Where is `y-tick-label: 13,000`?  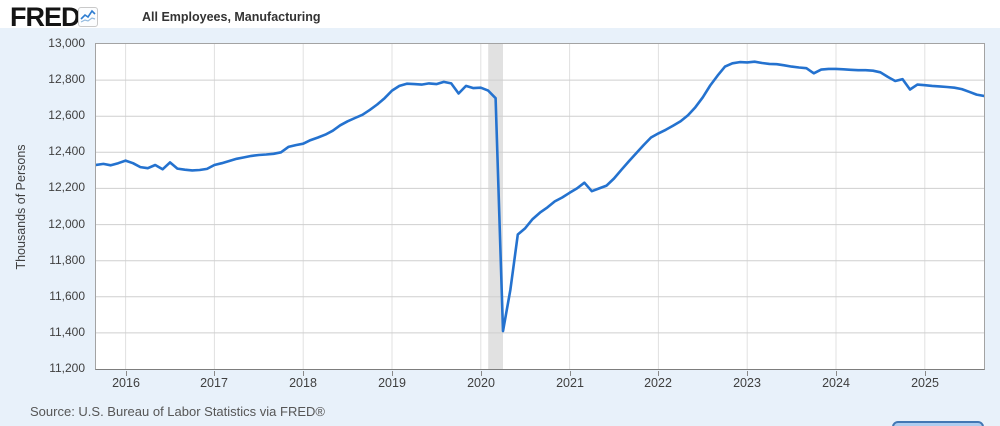
y-tick-label: 13,000 is located at coordinates (66, 43).